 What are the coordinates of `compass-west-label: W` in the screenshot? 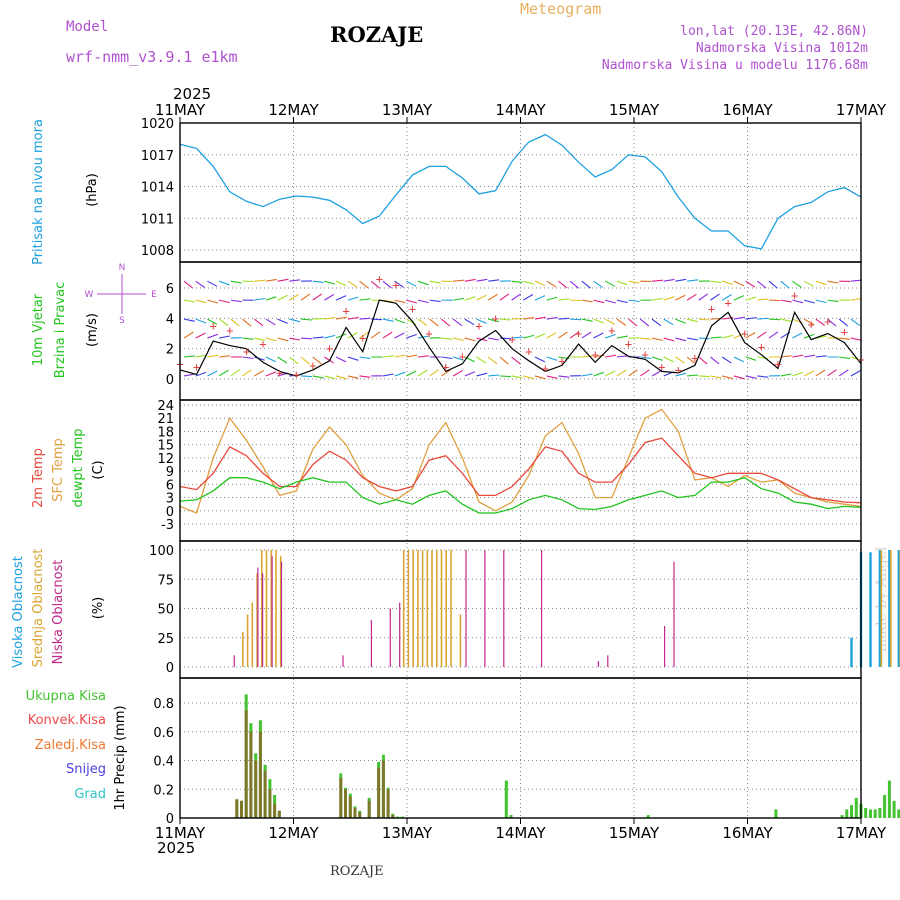 It's located at (89, 295).